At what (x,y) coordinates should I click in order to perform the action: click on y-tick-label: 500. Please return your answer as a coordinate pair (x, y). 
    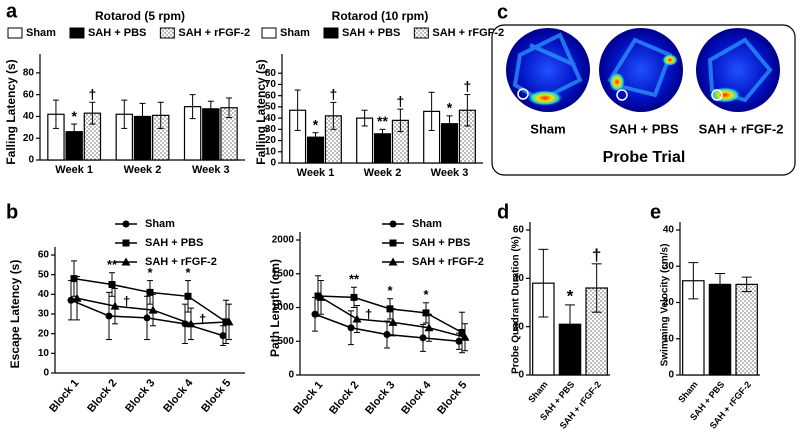
    Looking at the image, I should click on (285, 341).